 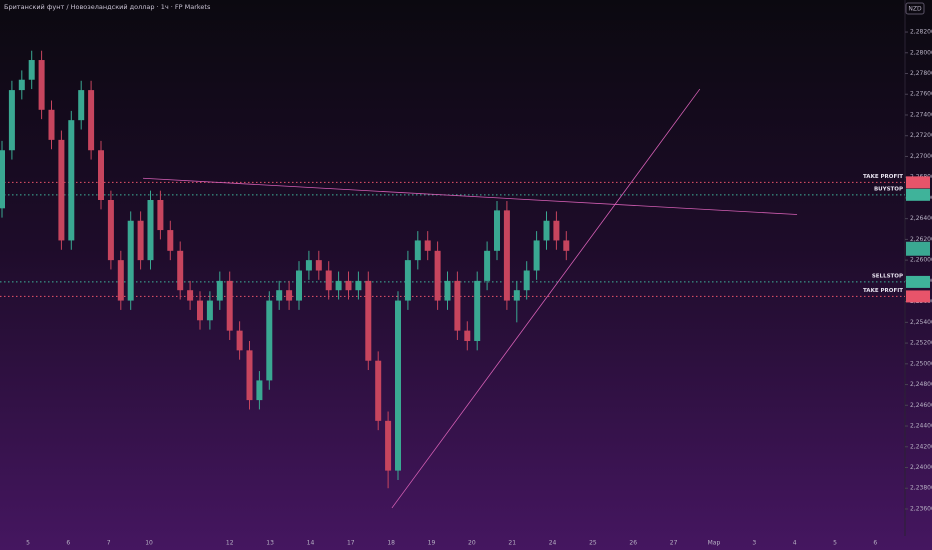 I want to click on y-tick-label: 2,24600, so click(x=921, y=405).